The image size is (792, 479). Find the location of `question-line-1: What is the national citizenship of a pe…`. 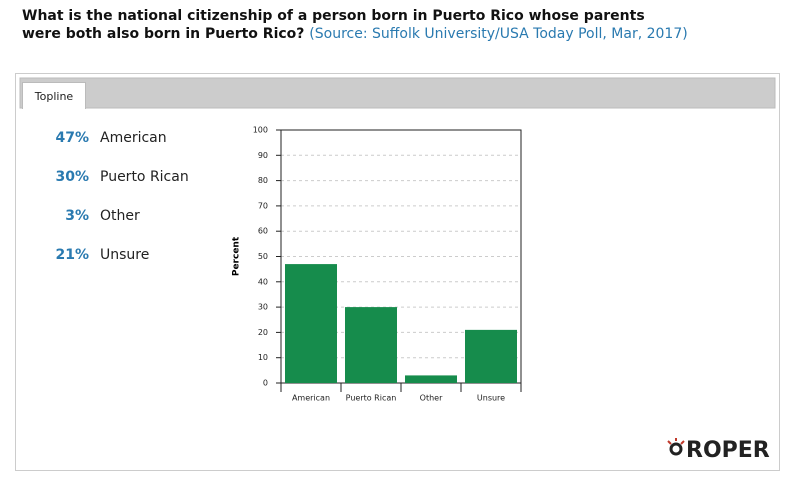

question-line-1: What is the national citizenship of a pe… is located at coordinates (333, 16).